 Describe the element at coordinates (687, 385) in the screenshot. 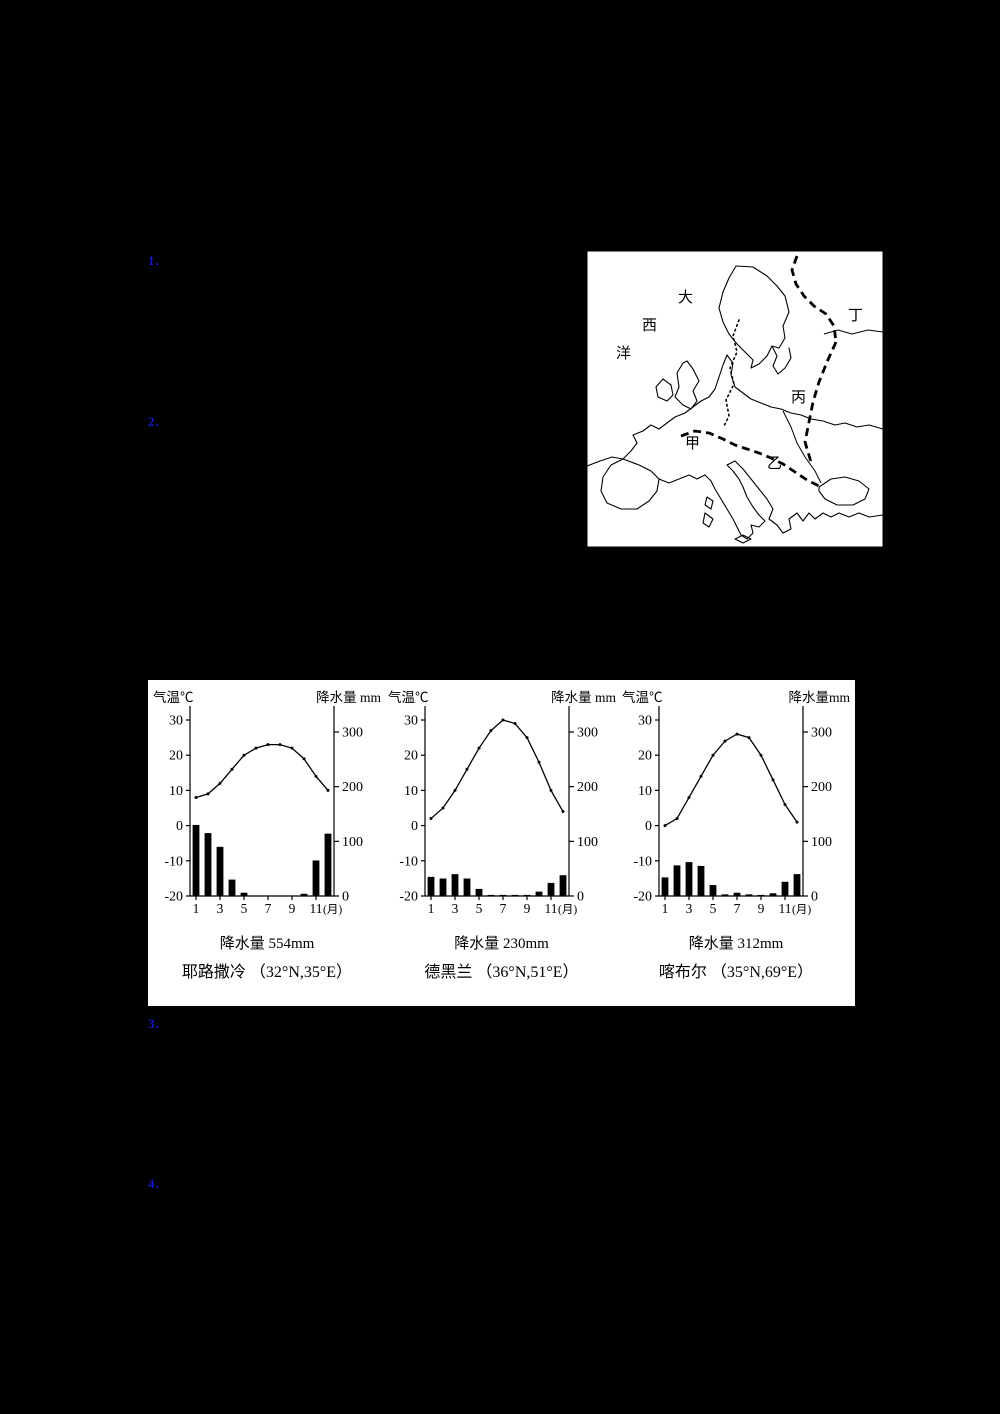

I see `coastline-britain` at that location.